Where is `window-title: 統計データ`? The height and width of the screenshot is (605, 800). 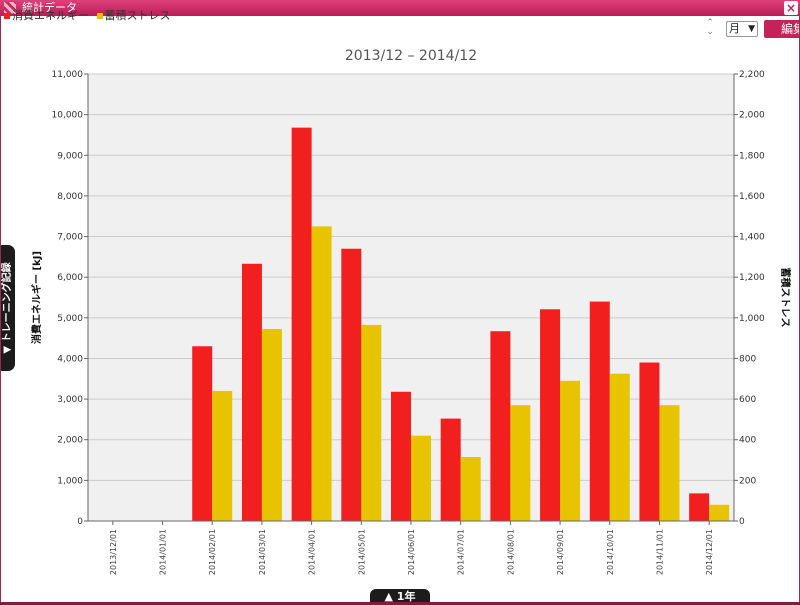
window-title: 統計データ is located at coordinates (49, 7).